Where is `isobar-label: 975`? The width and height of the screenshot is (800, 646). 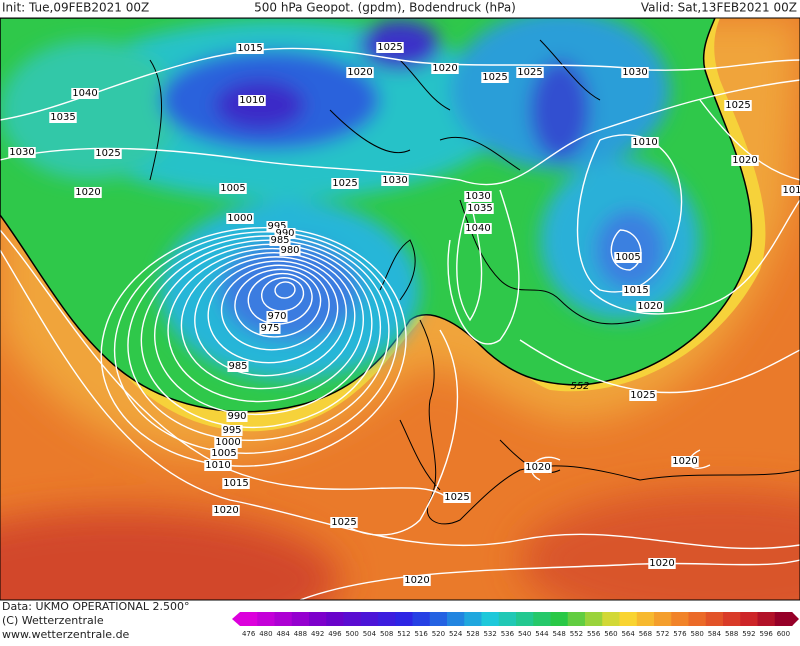
isobar-label: 975 is located at coordinates (269, 328).